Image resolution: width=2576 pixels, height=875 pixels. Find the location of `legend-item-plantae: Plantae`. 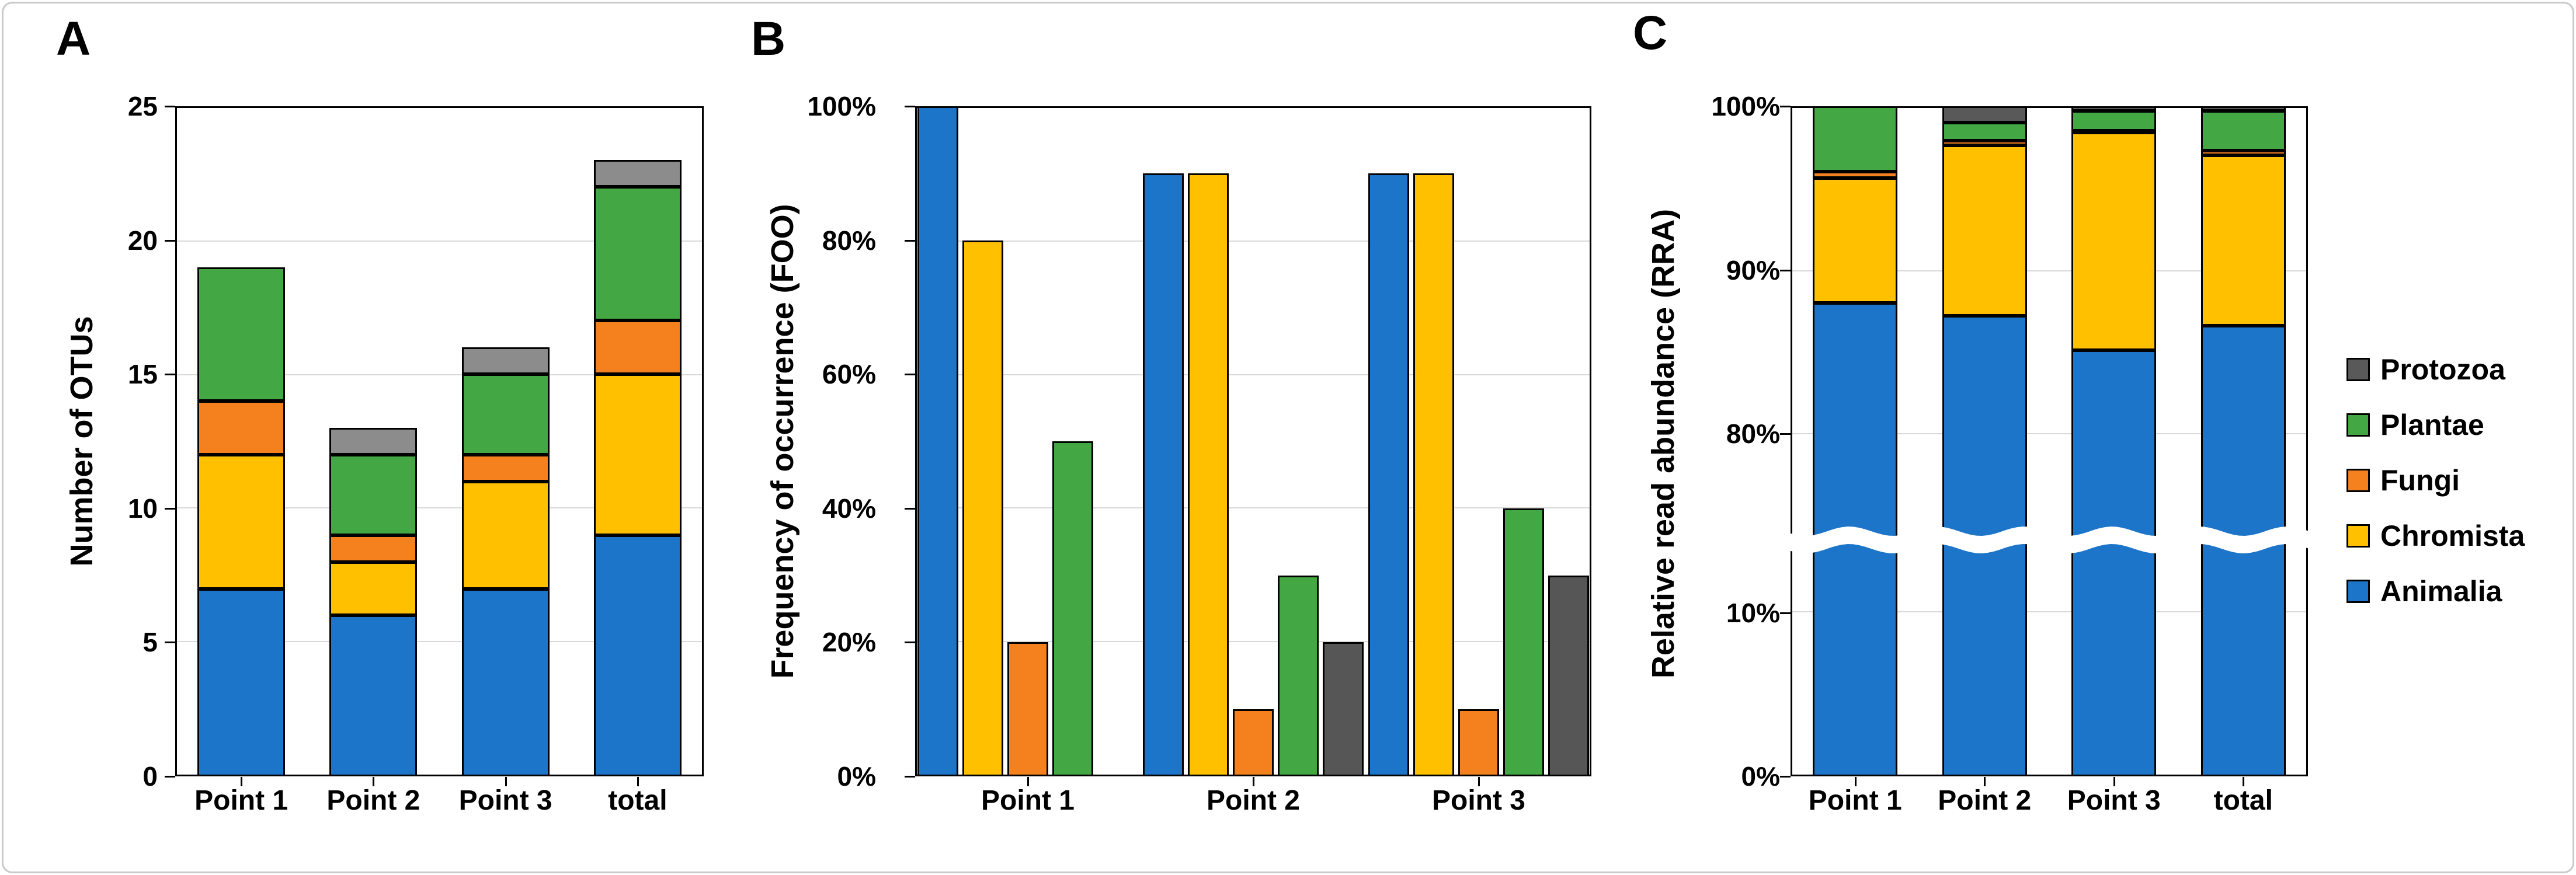

legend-item-plantae: Plantae is located at coordinates (2415, 425).